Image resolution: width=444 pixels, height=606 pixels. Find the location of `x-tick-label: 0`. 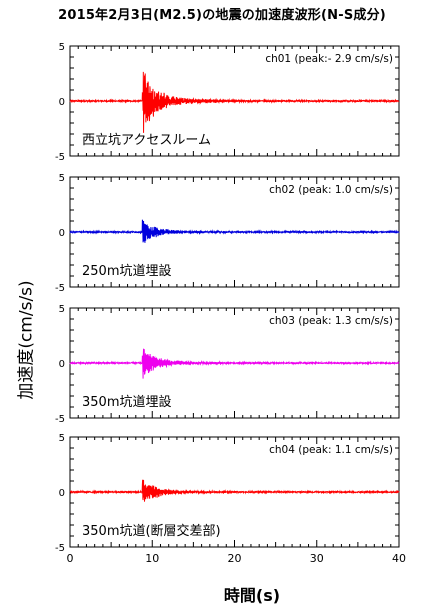

x-tick-label: 0 is located at coordinates (70, 558).